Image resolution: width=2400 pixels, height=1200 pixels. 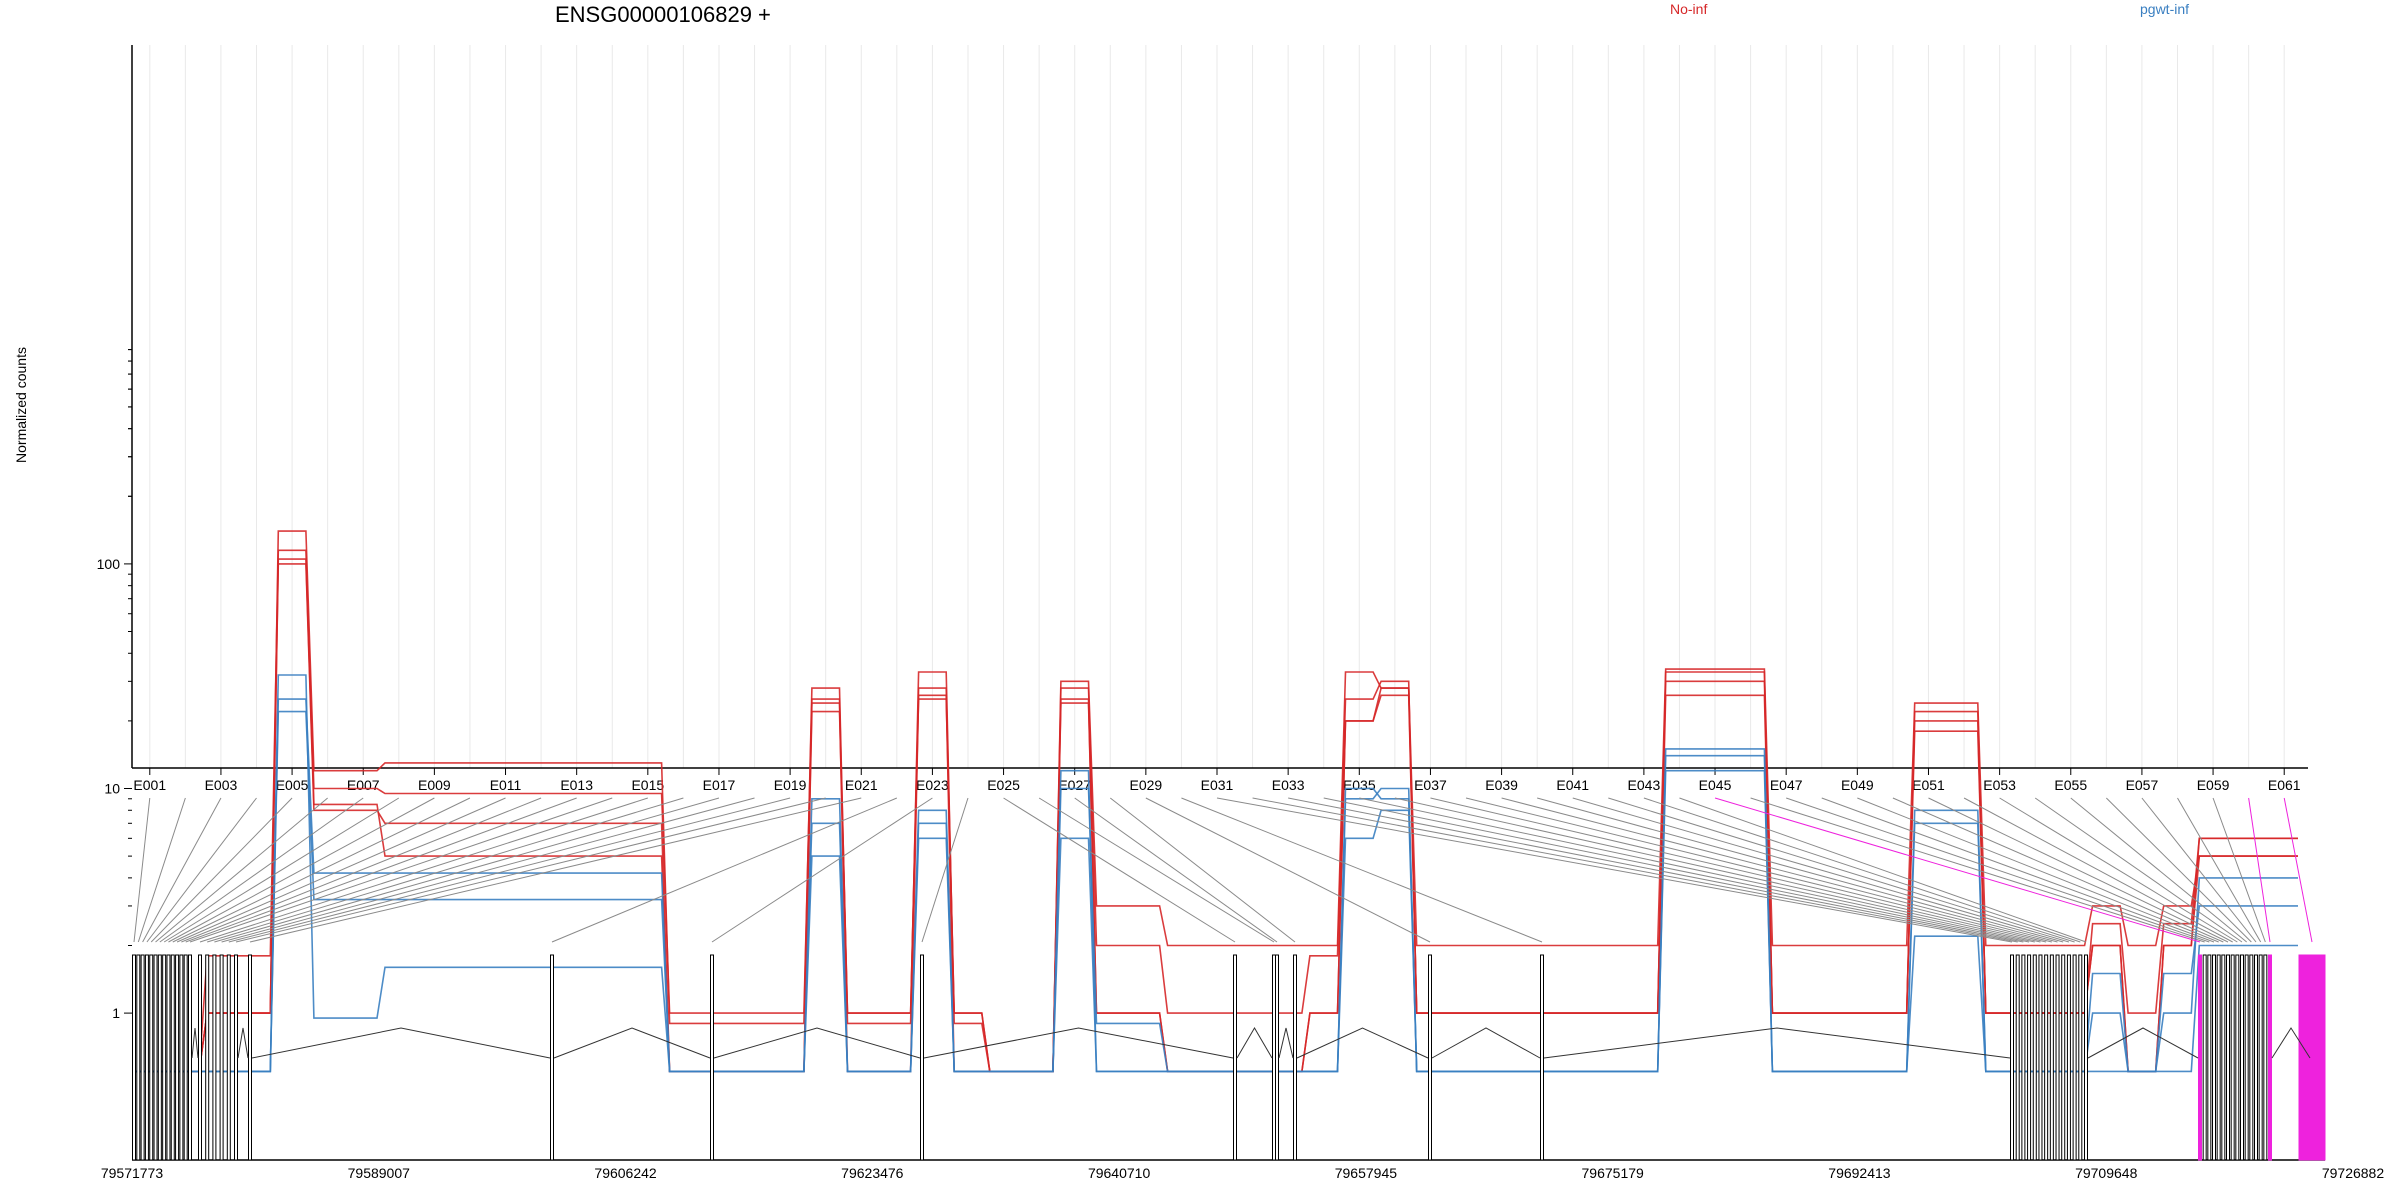 I want to click on exon-tick-label: E059, so click(x=2213, y=785).